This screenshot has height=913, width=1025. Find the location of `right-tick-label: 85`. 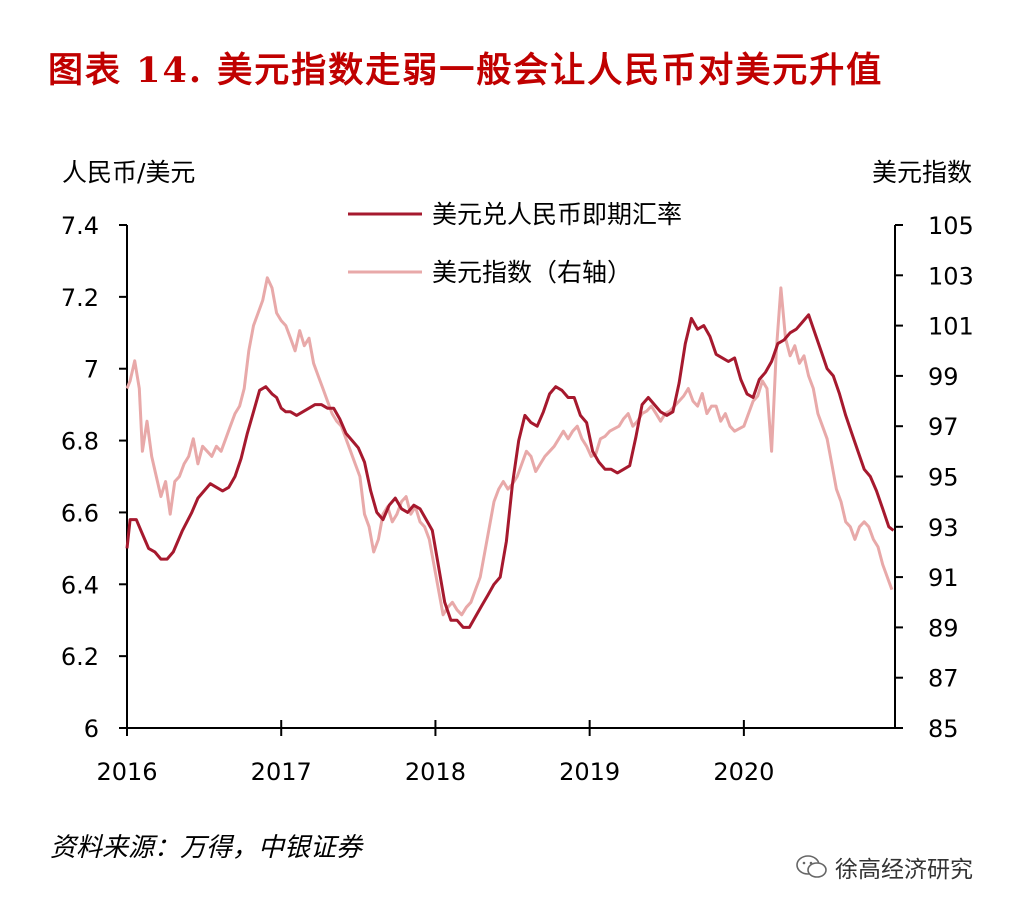

right-tick-label: 85 is located at coordinates (943, 729).